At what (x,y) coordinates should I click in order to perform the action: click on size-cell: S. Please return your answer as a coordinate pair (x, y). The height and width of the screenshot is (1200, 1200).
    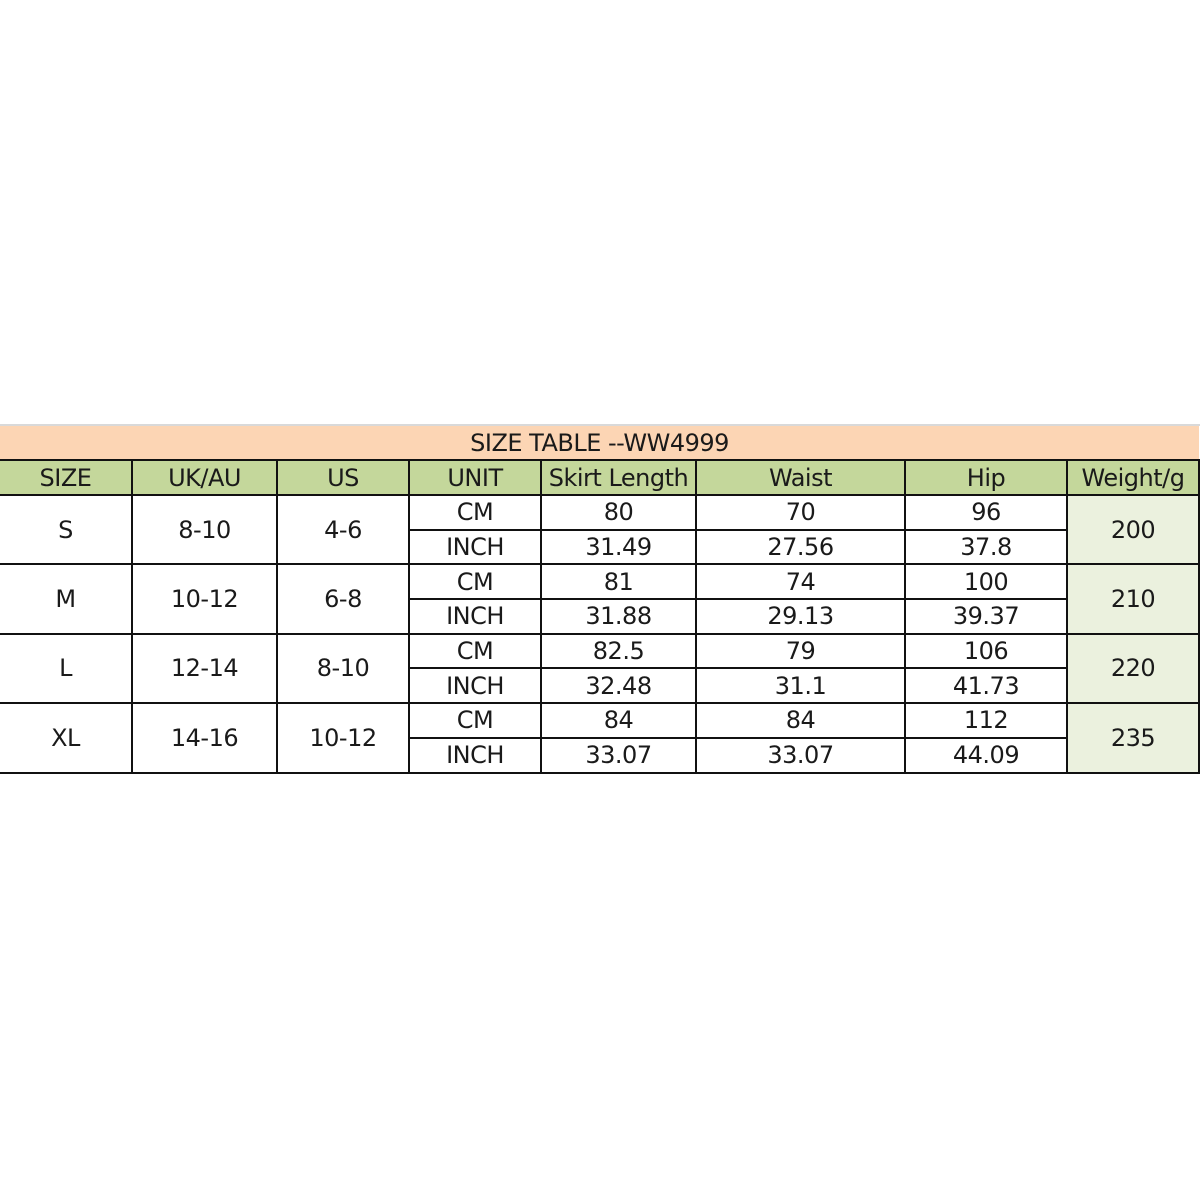
    Looking at the image, I should click on (66, 529).